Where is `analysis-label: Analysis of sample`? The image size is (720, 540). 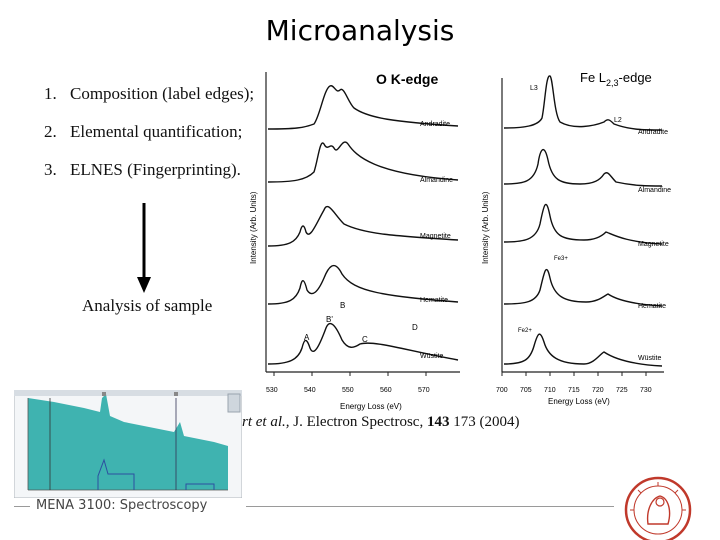
analysis-label: Analysis of sample is located at coordinates (147, 305).